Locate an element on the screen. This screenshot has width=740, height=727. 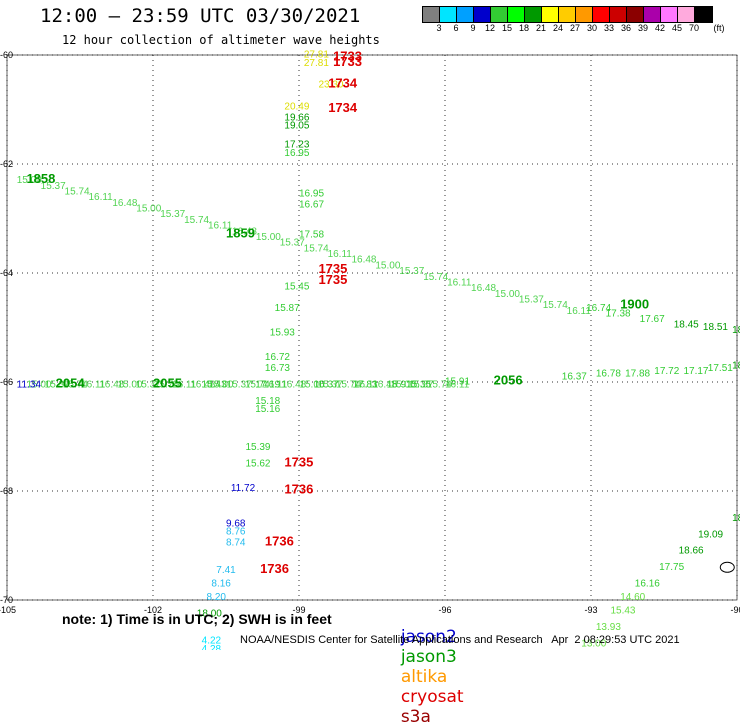
colorbar-label: 24 is located at coordinates (558, 28).